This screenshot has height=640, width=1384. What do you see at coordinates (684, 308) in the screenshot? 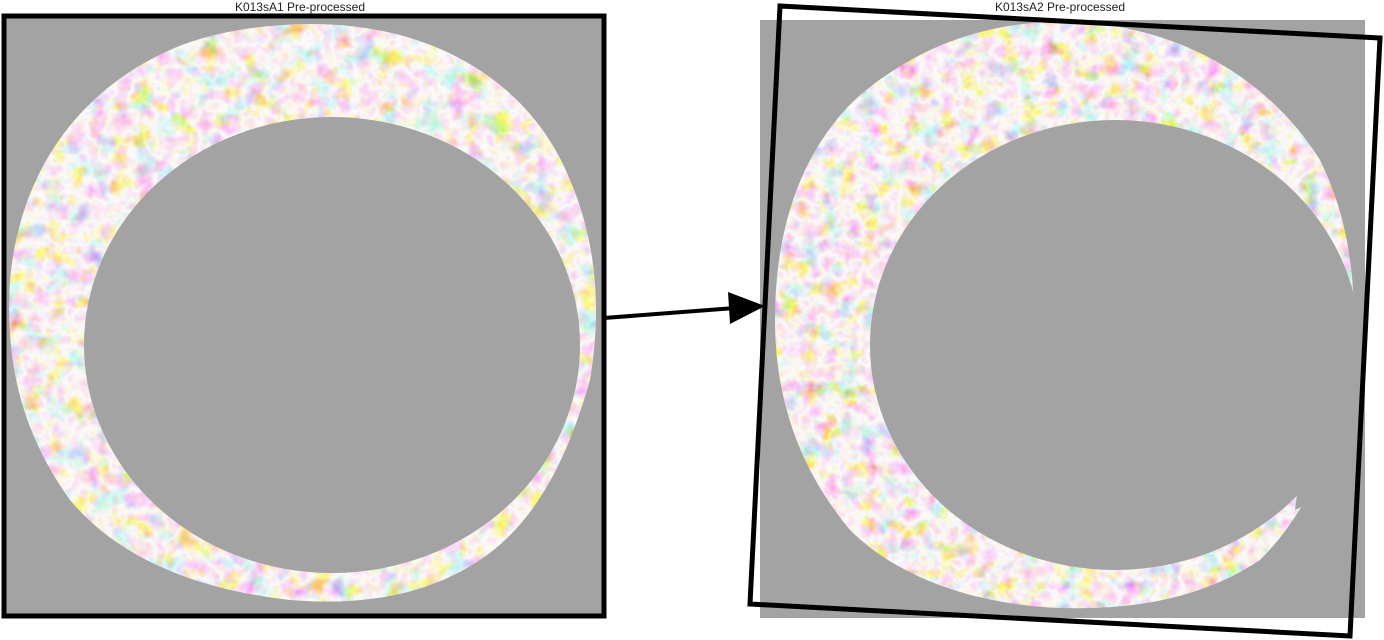
I see `arrow-right-icon` at bounding box center [684, 308].